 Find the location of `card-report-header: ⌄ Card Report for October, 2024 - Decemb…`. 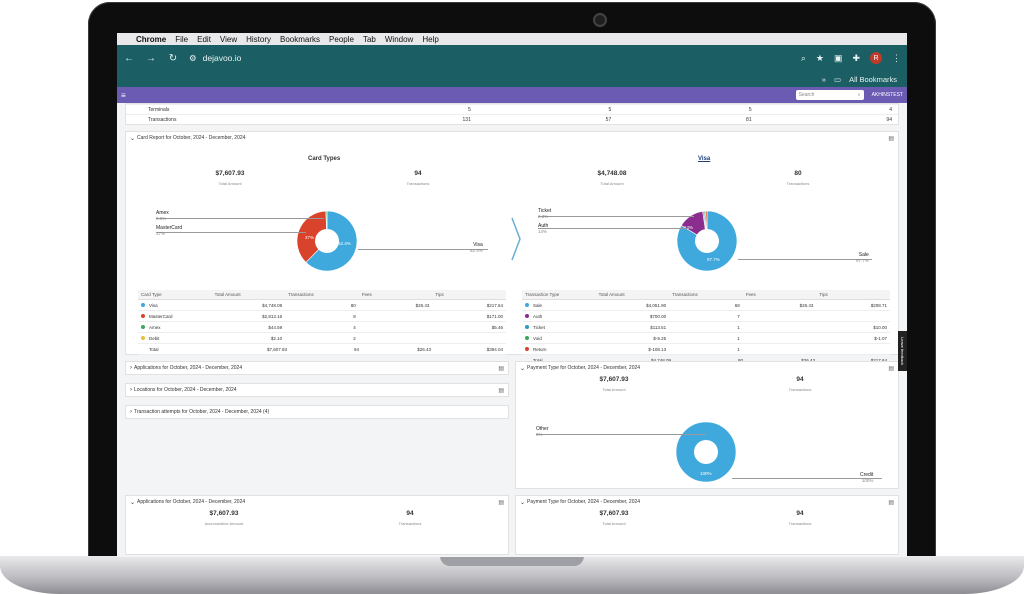

card-report-header: ⌄ Card Report for October, 2024 - Decemb… is located at coordinates (512, 138).